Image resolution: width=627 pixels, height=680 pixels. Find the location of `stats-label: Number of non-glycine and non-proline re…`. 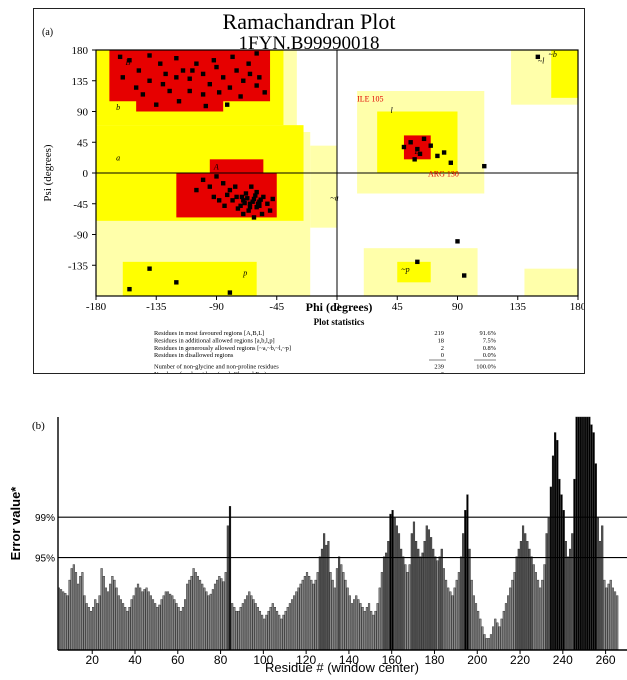

stats-label: Number of non-glycine and non-proline re… is located at coordinates (216, 367).